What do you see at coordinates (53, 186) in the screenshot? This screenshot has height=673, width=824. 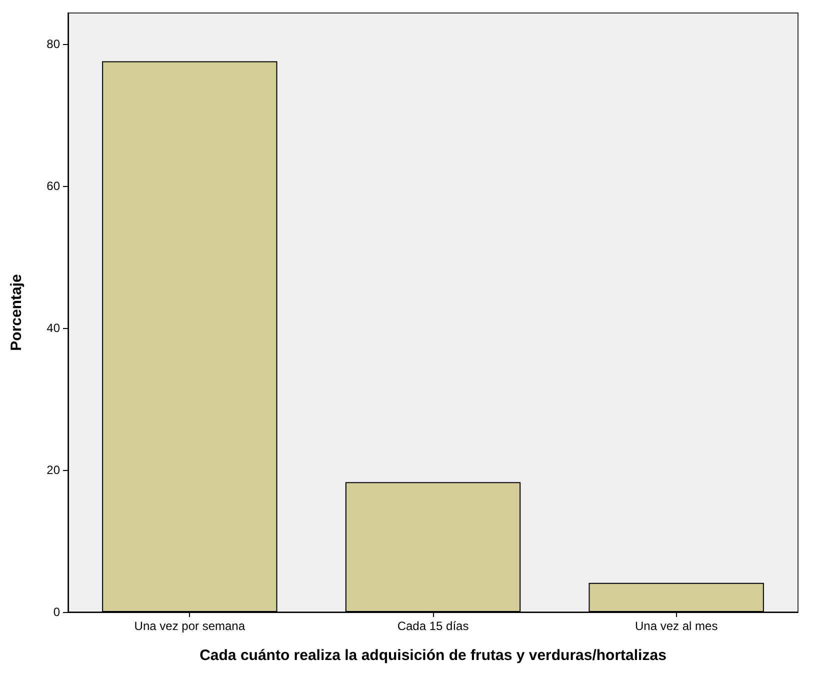 I see `y-tick-label: 60` at bounding box center [53, 186].